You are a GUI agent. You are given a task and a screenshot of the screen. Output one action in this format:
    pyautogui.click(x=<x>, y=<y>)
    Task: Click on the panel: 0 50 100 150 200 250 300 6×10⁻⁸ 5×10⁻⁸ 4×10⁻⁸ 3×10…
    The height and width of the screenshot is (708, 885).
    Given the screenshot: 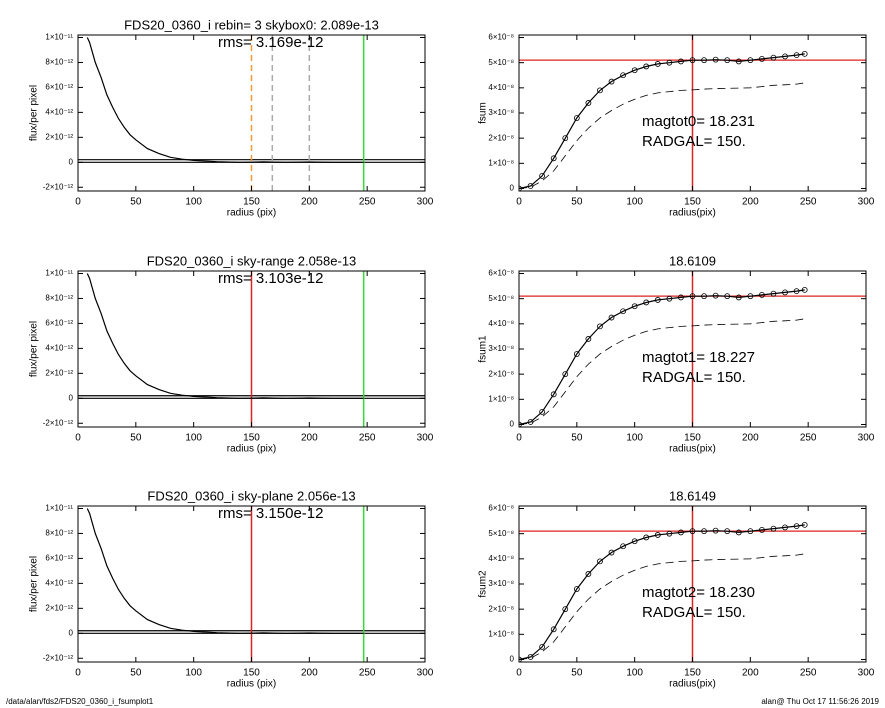 What is the action you would take?
    pyautogui.click(x=676, y=588)
    